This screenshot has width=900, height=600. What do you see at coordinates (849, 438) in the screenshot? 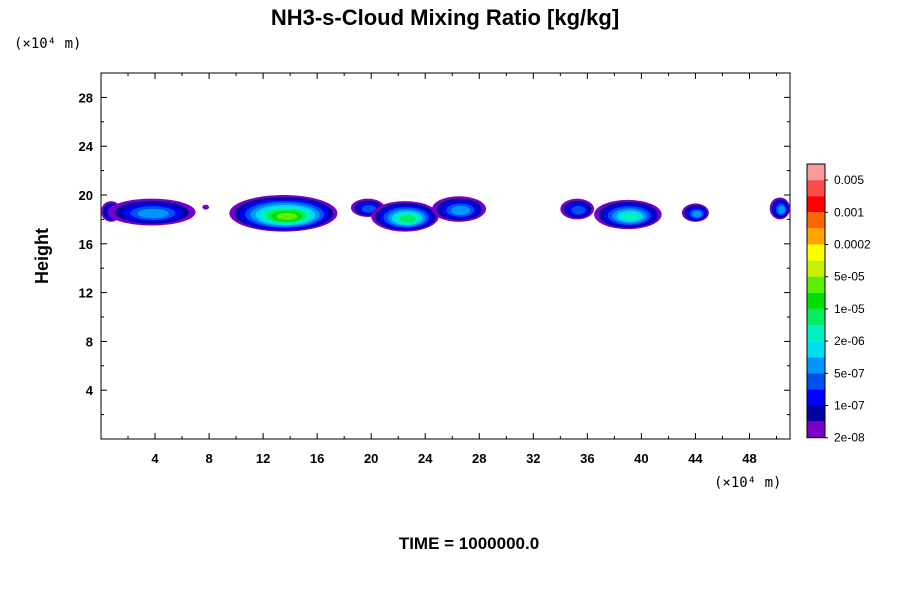
I see `colorbar-label: 2e-08` at bounding box center [849, 438].